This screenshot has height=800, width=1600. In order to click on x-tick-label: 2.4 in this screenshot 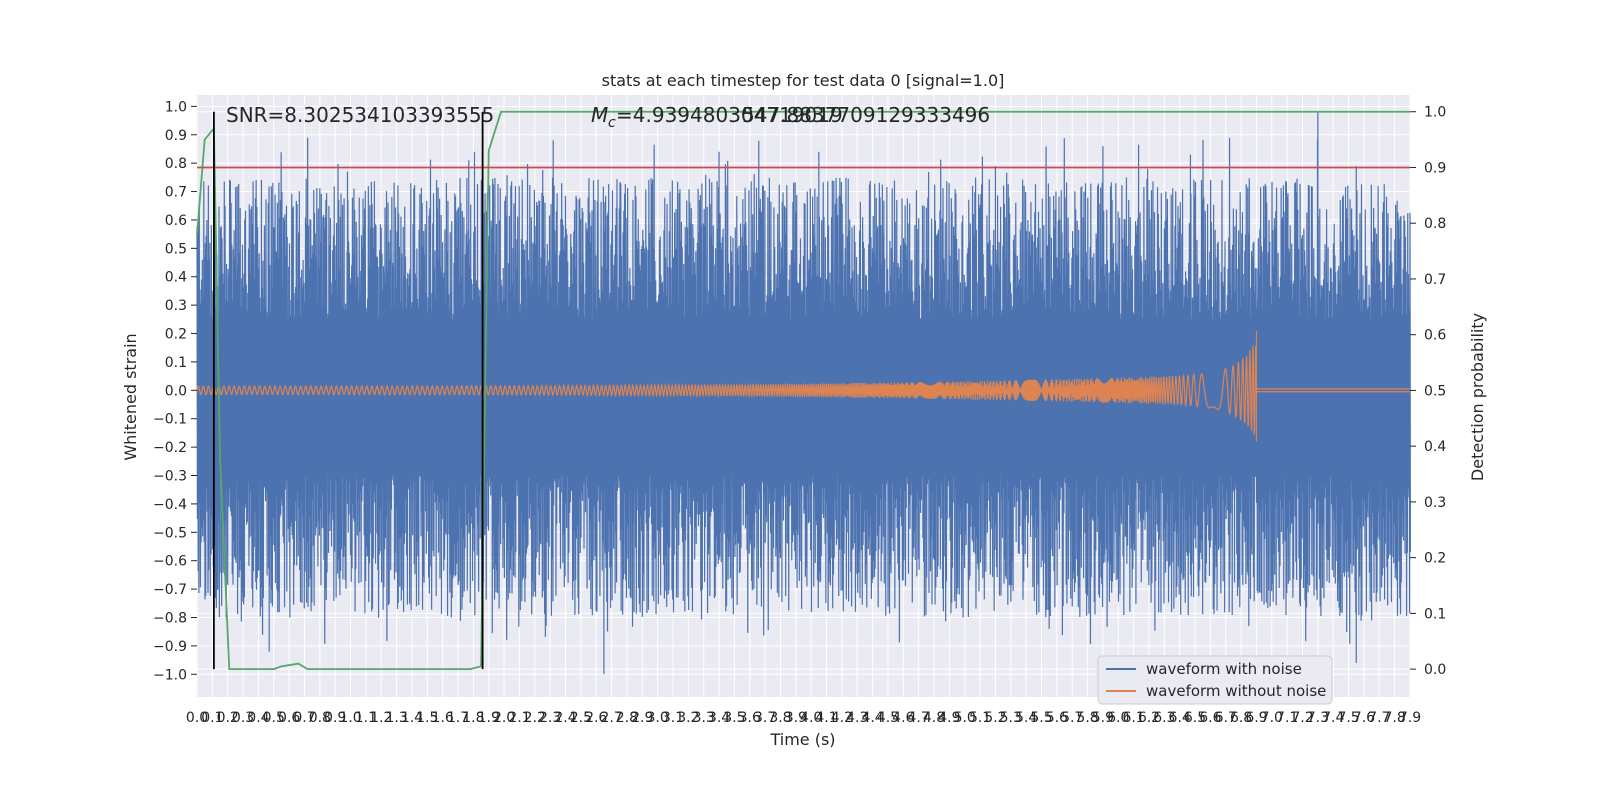, I will do `click(565, 718)`.